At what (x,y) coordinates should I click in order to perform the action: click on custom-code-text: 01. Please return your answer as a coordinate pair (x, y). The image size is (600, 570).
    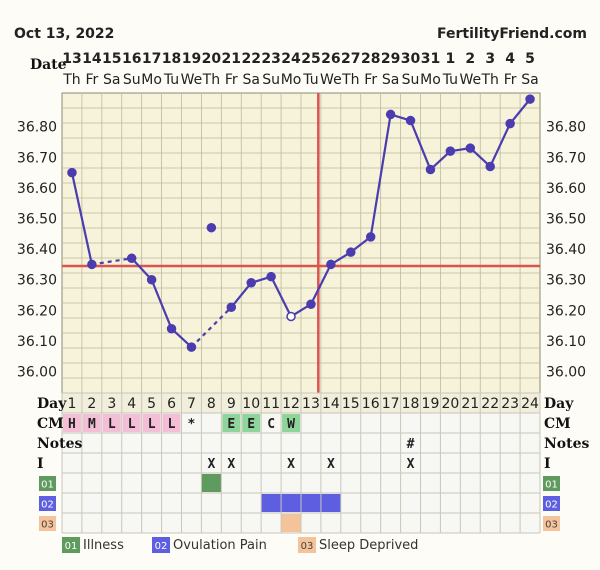
    Looking at the image, I should click on (551, 485).